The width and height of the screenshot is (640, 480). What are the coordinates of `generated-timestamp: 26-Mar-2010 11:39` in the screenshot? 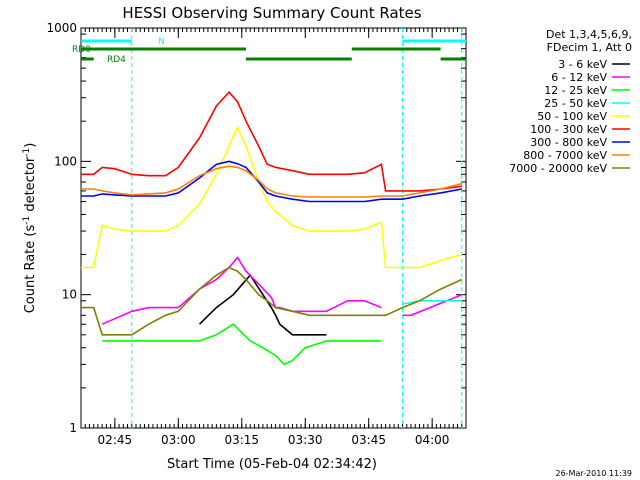 It's located at (594, 473).